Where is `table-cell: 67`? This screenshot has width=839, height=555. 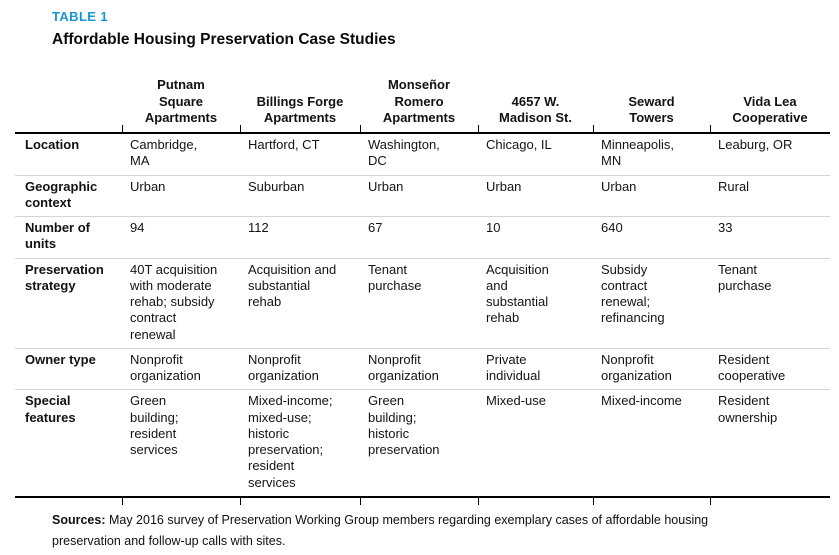 table-cell: 67 is located at coordinates (419, 237).